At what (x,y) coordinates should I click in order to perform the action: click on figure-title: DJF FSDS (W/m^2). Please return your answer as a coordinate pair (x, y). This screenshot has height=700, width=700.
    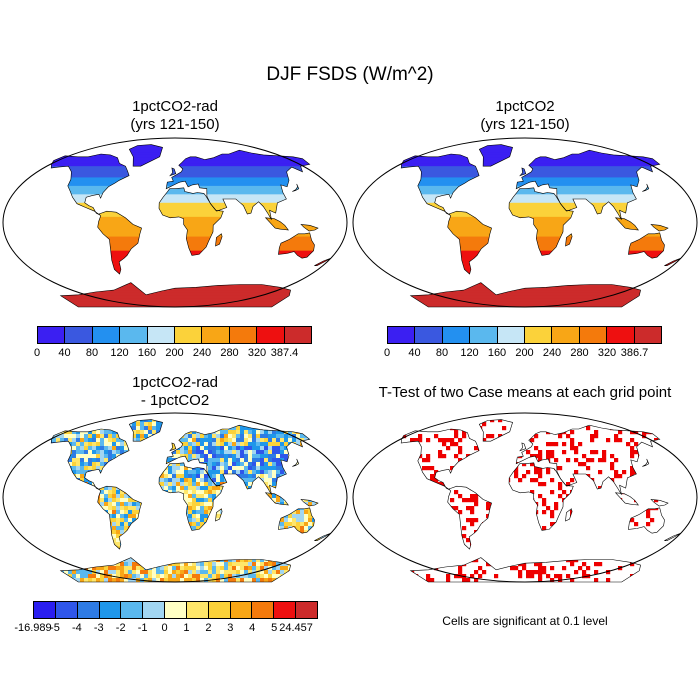
    Looking at the image, I should click on (350, 74).